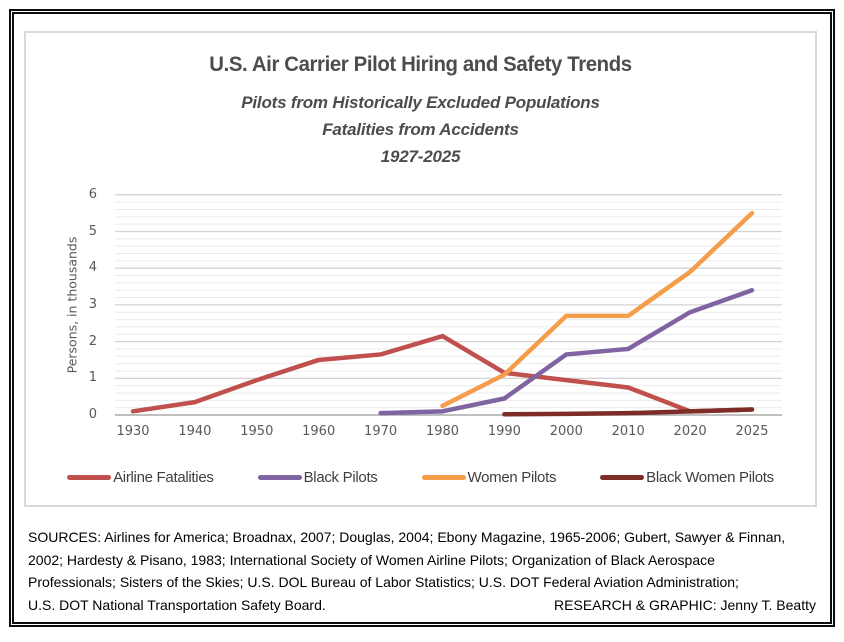  What do you see at coordinates (92, 304) in the screenshot?
I see `y-tick-label: 3` at bounding box center [92, 304].